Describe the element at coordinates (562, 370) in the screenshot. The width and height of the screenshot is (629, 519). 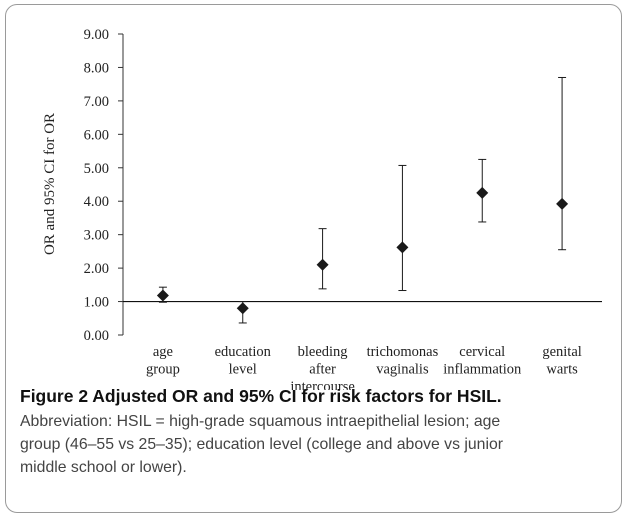
I see `x-category-label: warts` at that location.